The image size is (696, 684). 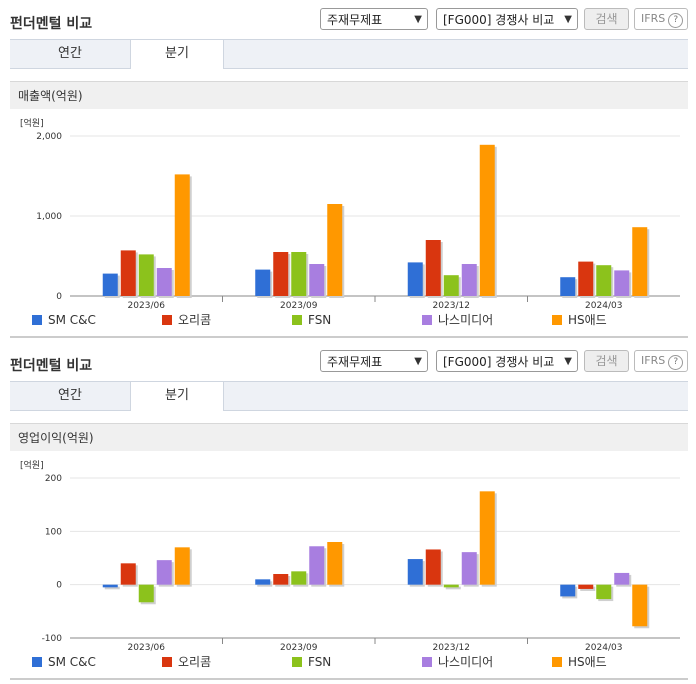 What do you see at coordinates (32, 465) in the screenshot?
I see `unit-label: [억원]` at bounding box center [32, 465].